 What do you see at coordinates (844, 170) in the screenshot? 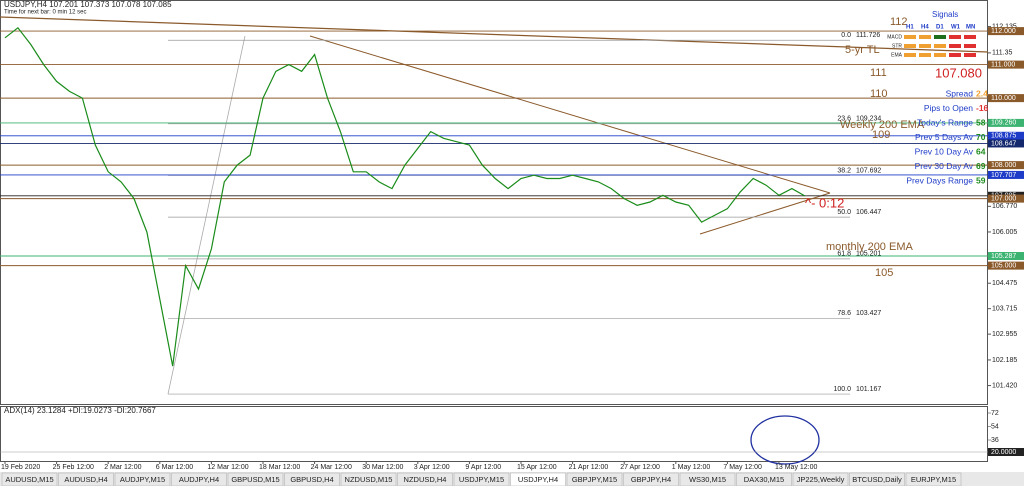
I see `fib-level: 38.2` at bounding box center [844, 170].